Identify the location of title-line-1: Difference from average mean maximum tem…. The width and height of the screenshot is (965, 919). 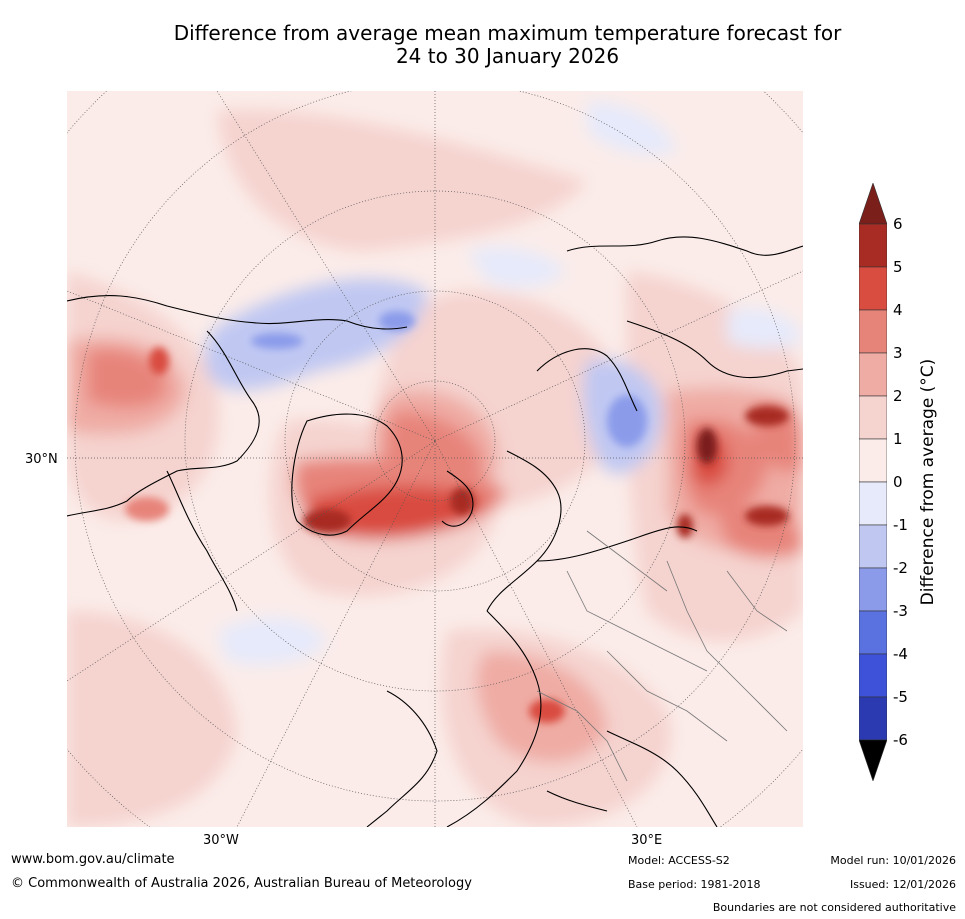
(507, 33).